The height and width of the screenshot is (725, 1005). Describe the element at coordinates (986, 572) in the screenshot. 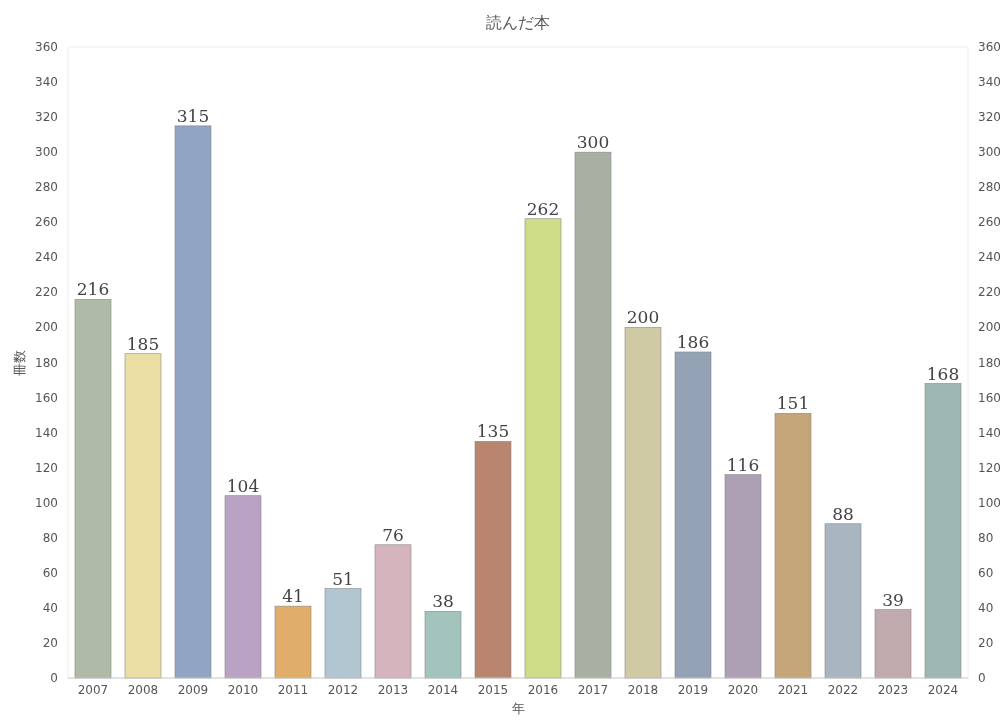

I see `y2-tick-label: 60` at that location.